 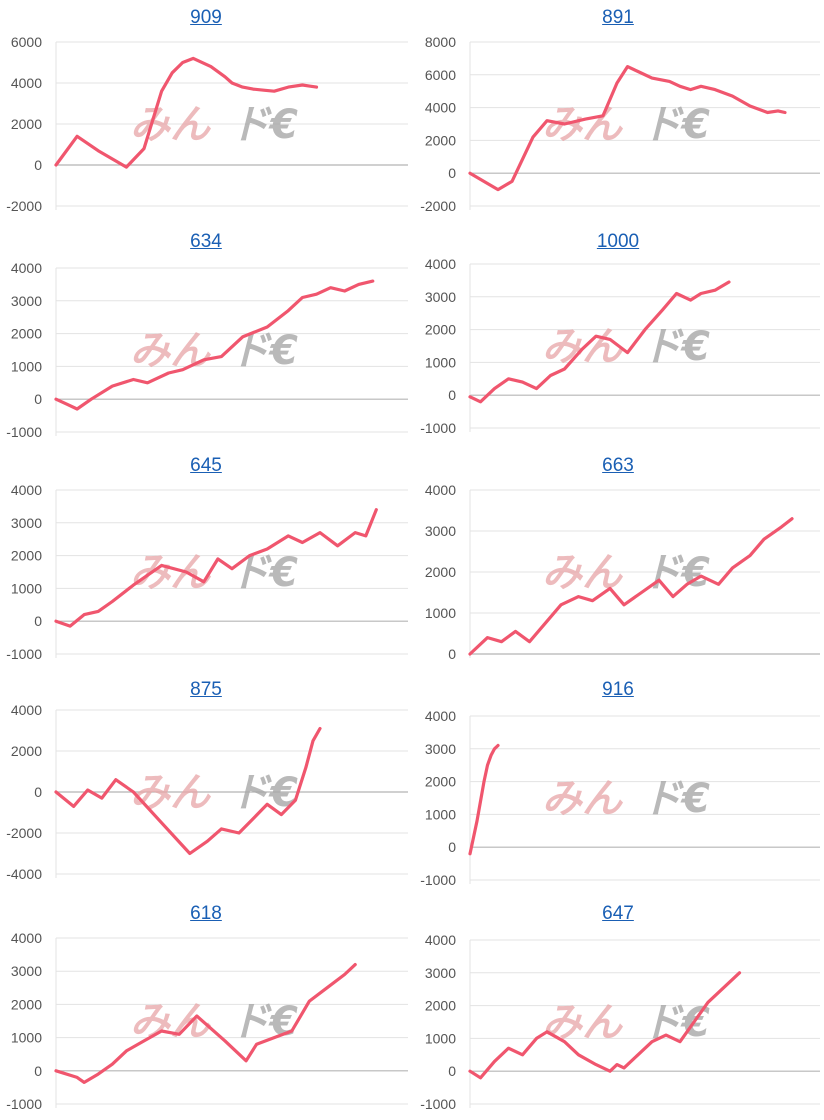 I want to click on chart-panel-647: 647 4000 3000 2000 1000 0 -1000 みん ド€, so click(x=618, y=1008).